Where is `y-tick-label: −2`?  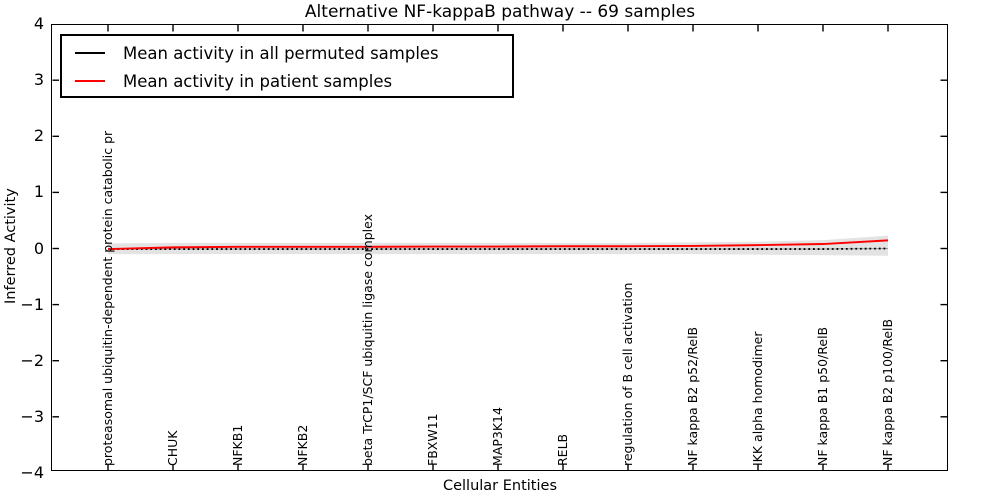 y-tick-label: −2 is located at coordinates (32, 360).